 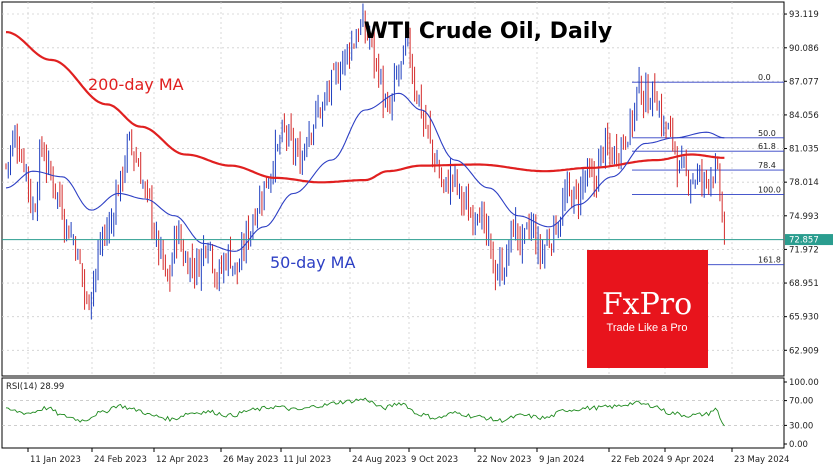 I want to click on logo-wordmark: FxPro, so click(x=647, y=304).